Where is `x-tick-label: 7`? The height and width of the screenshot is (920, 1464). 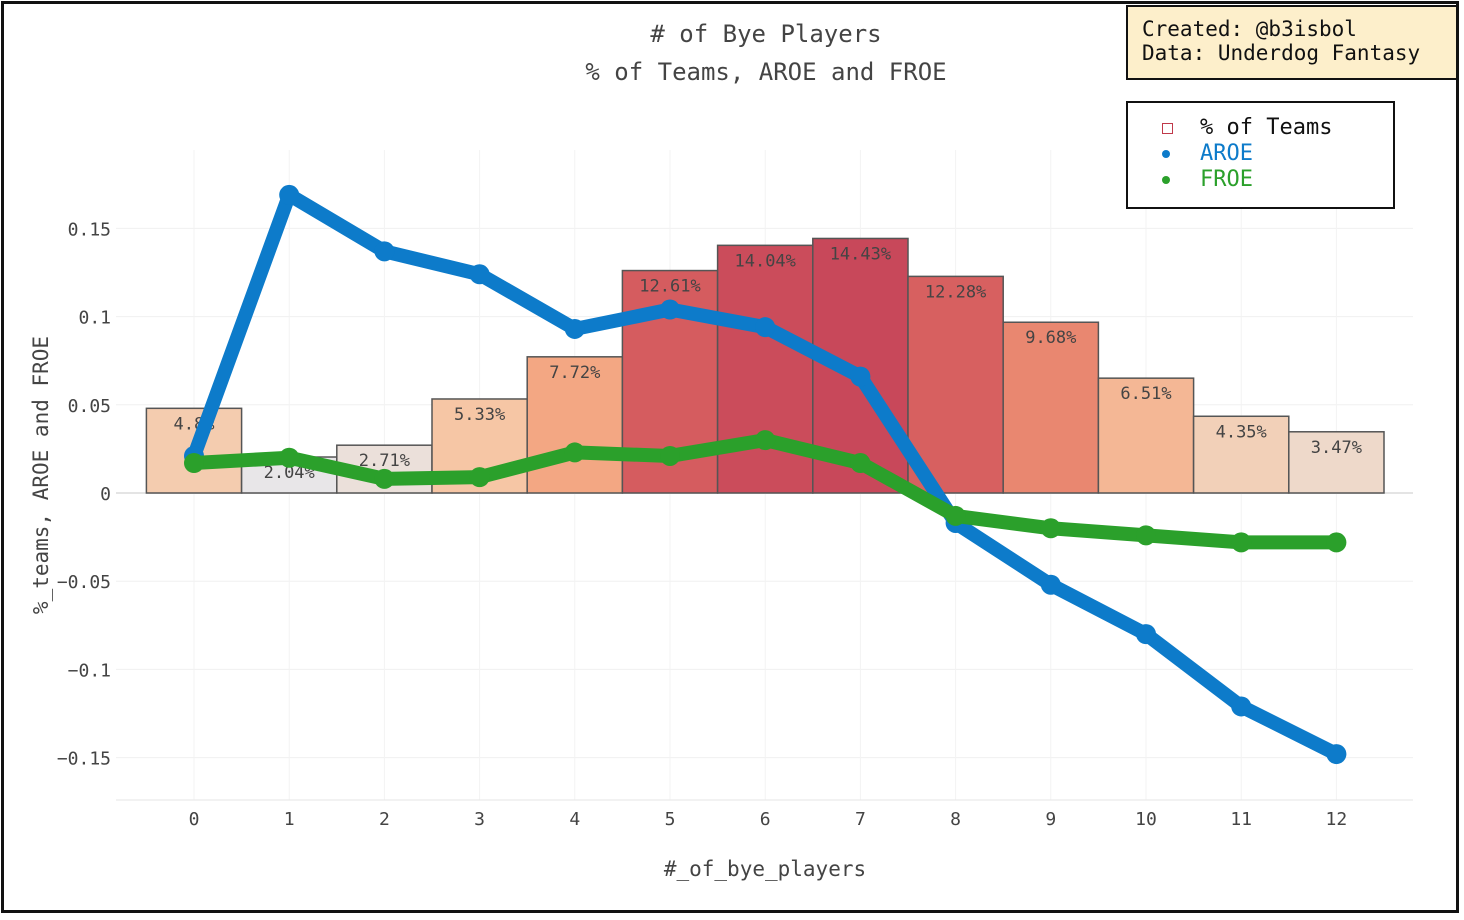 x-tick-label: 7 is located at coordinates (860, 819).